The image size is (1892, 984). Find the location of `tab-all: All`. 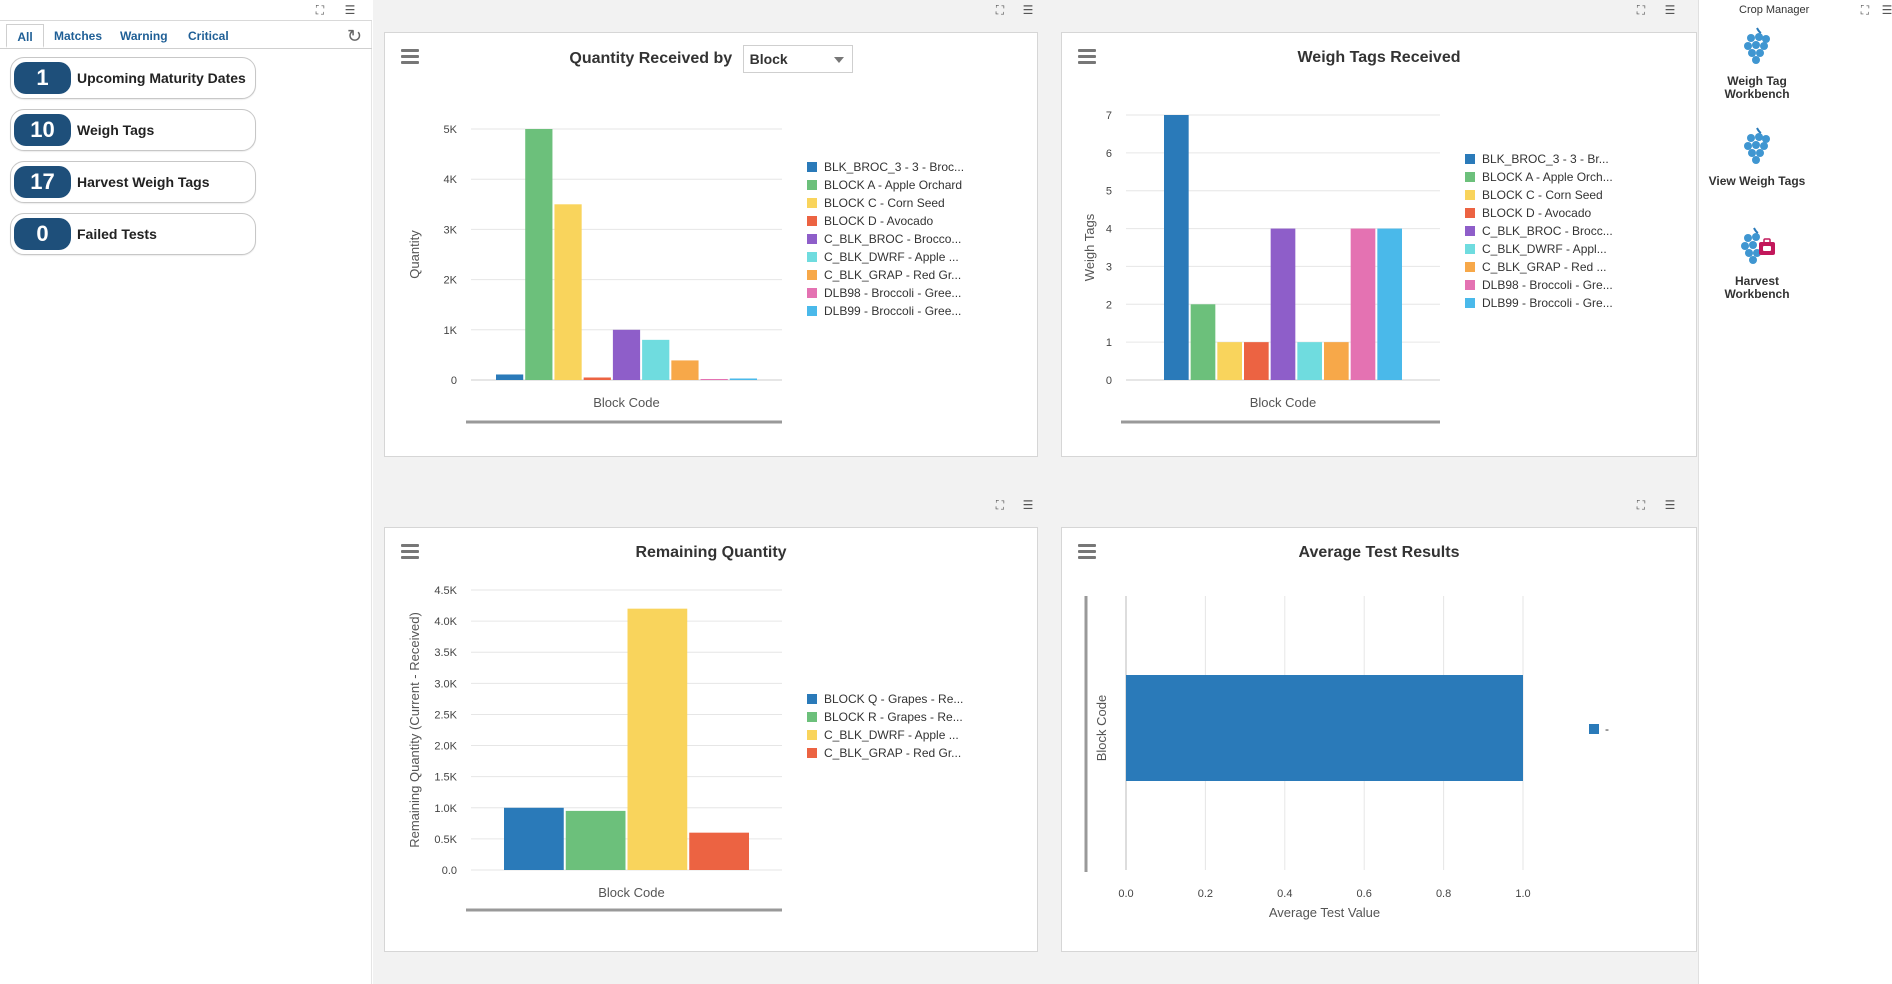

tab-all: All is located at coordinates (25, 36).